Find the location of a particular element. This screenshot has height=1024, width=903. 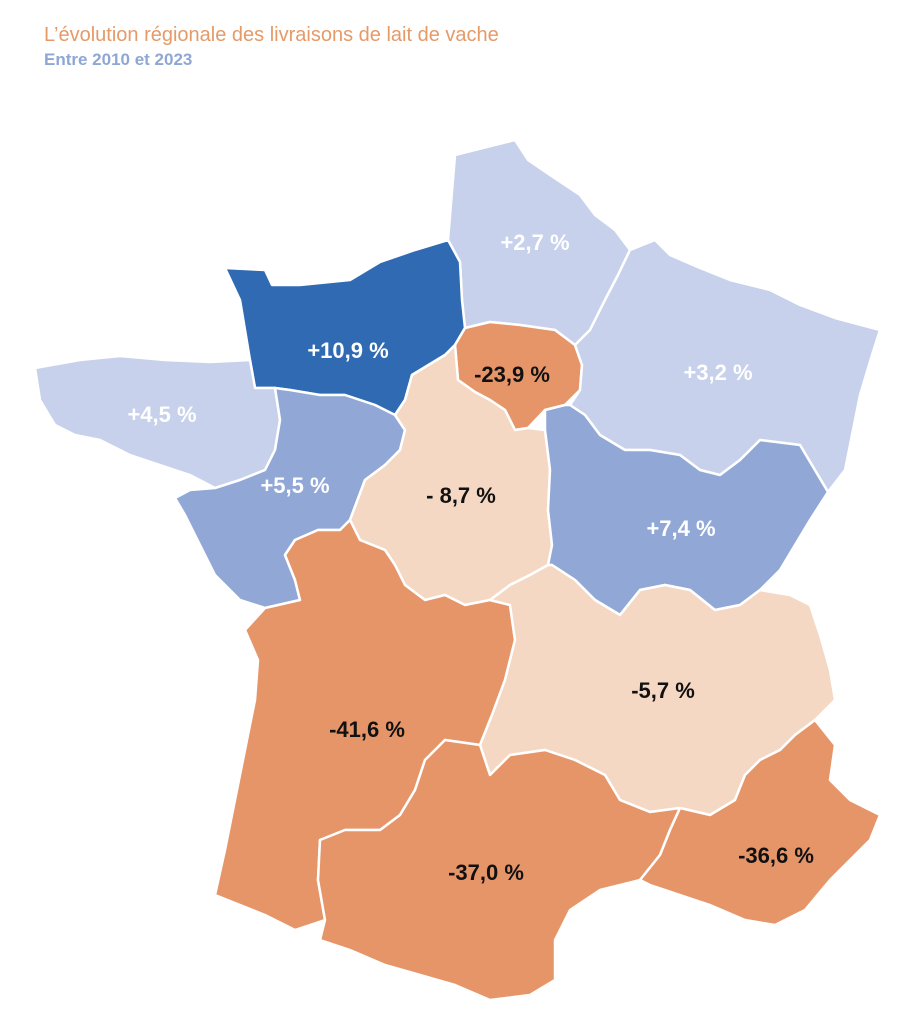

label-provence-alpes-cote-dazur: -36,6 % is located at coordinates (776, 855).